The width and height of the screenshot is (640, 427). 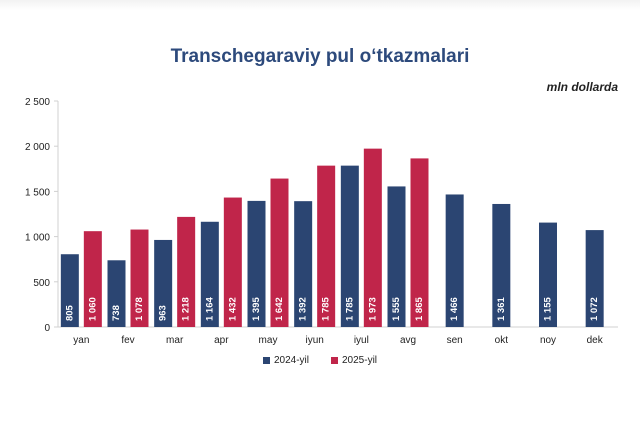 I want to click on bar-2024-yil-noy, so click(x=548, y=274).